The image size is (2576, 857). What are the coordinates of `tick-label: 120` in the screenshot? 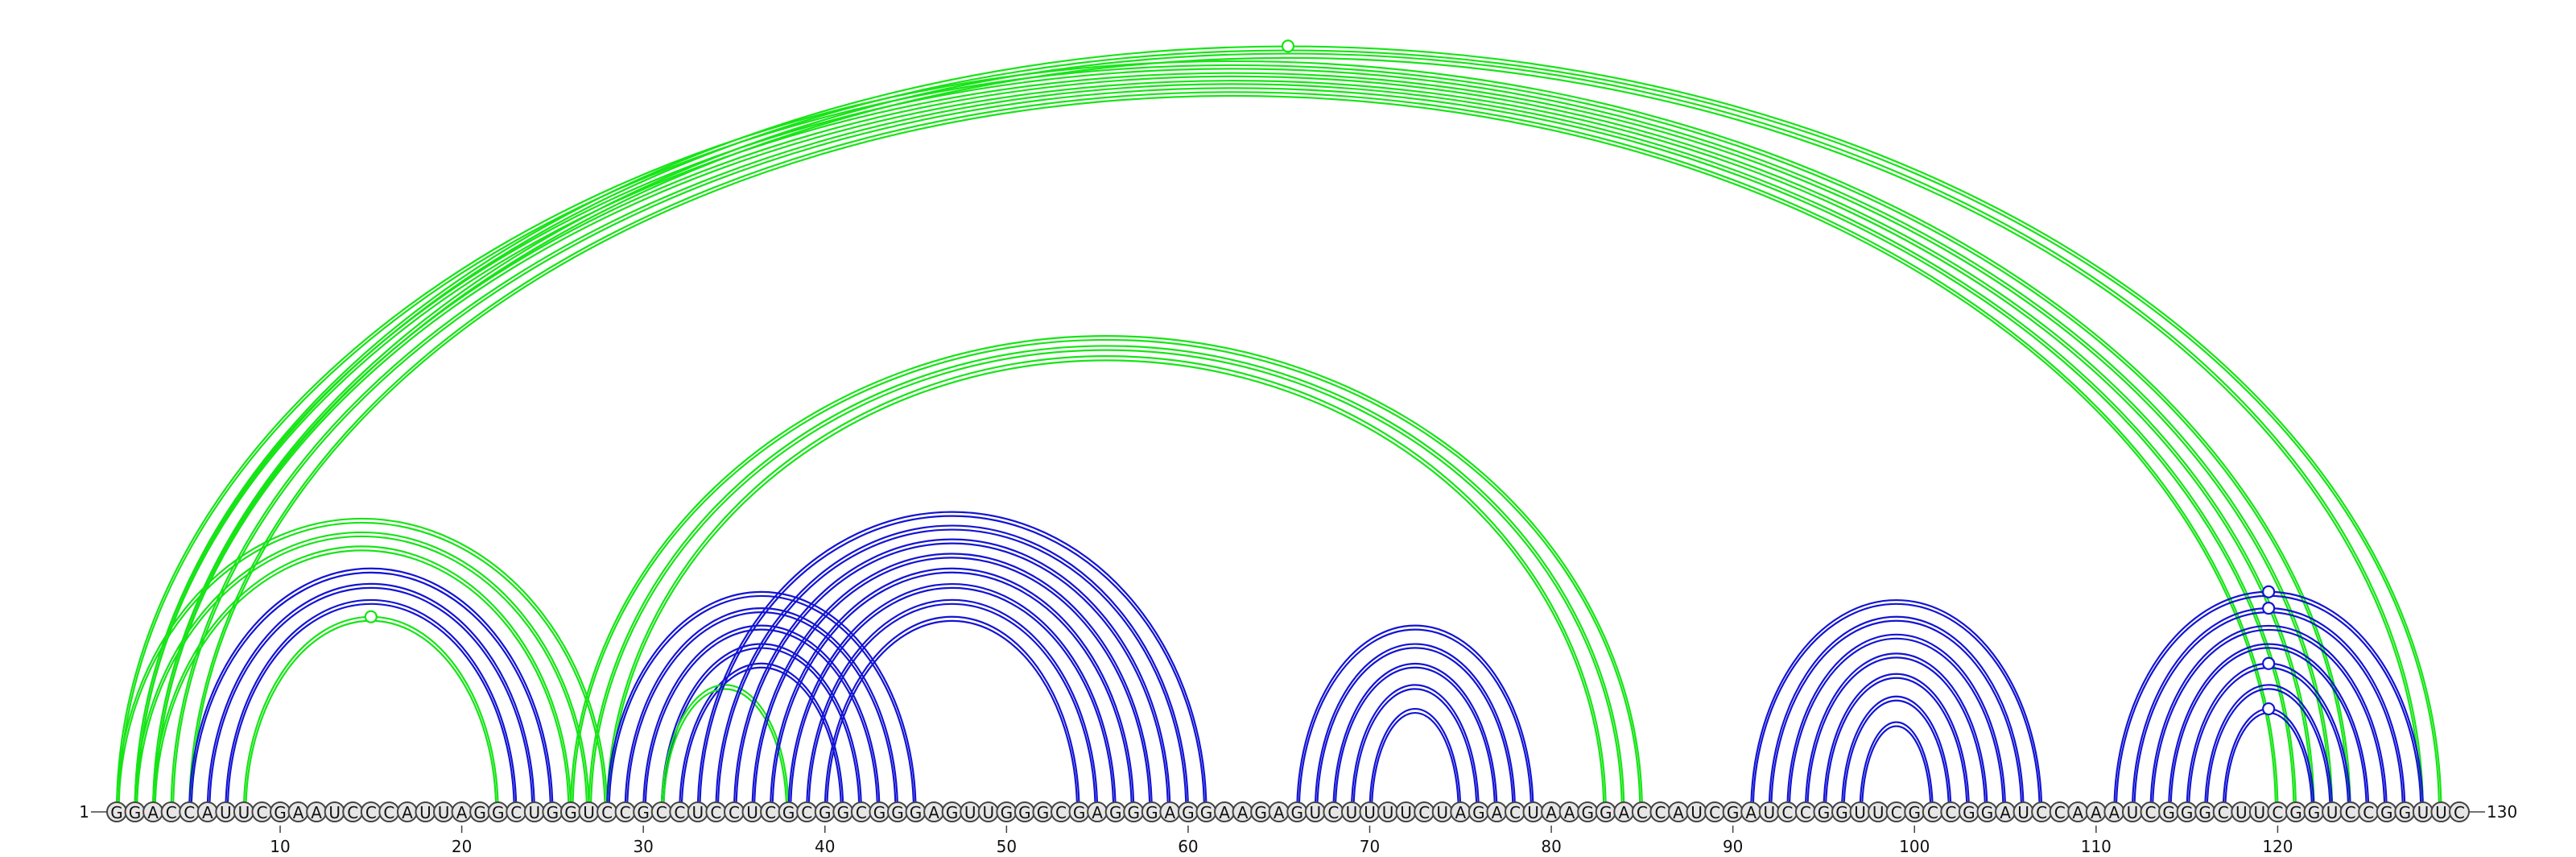 It's located at (2277, 846).